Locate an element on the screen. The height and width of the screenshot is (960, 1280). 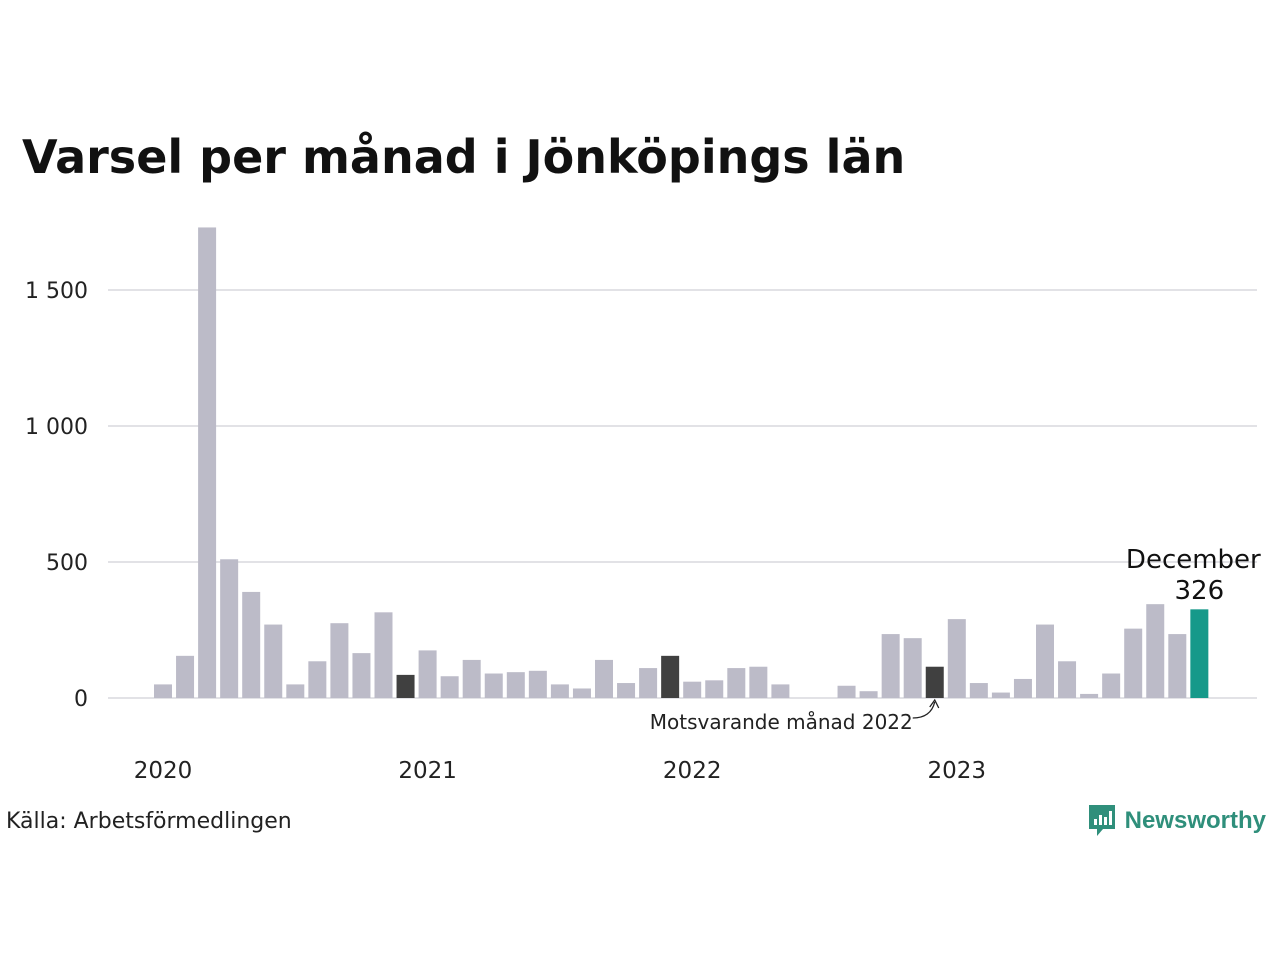
newsworthy-logo-icon is located at coordinates (1101, 820).